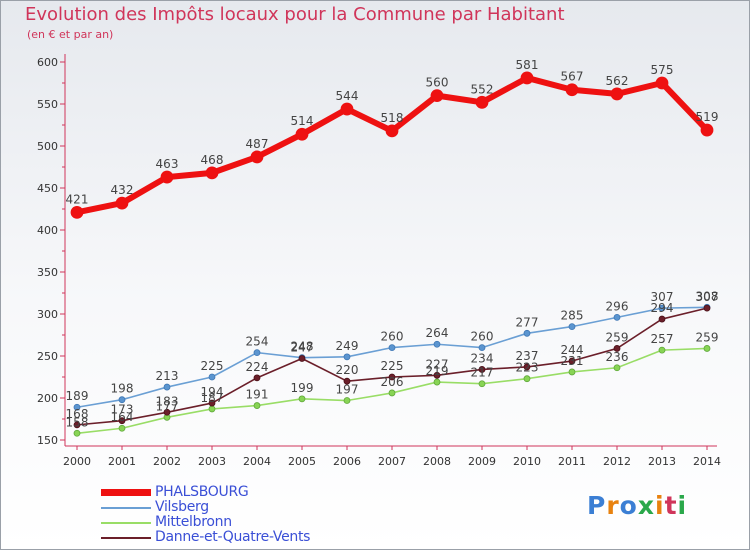 This screenshot has height=551, width=750. Describe the element at coordinates (392, 118) in the screenshot. I see `data-label: 518` at that location.